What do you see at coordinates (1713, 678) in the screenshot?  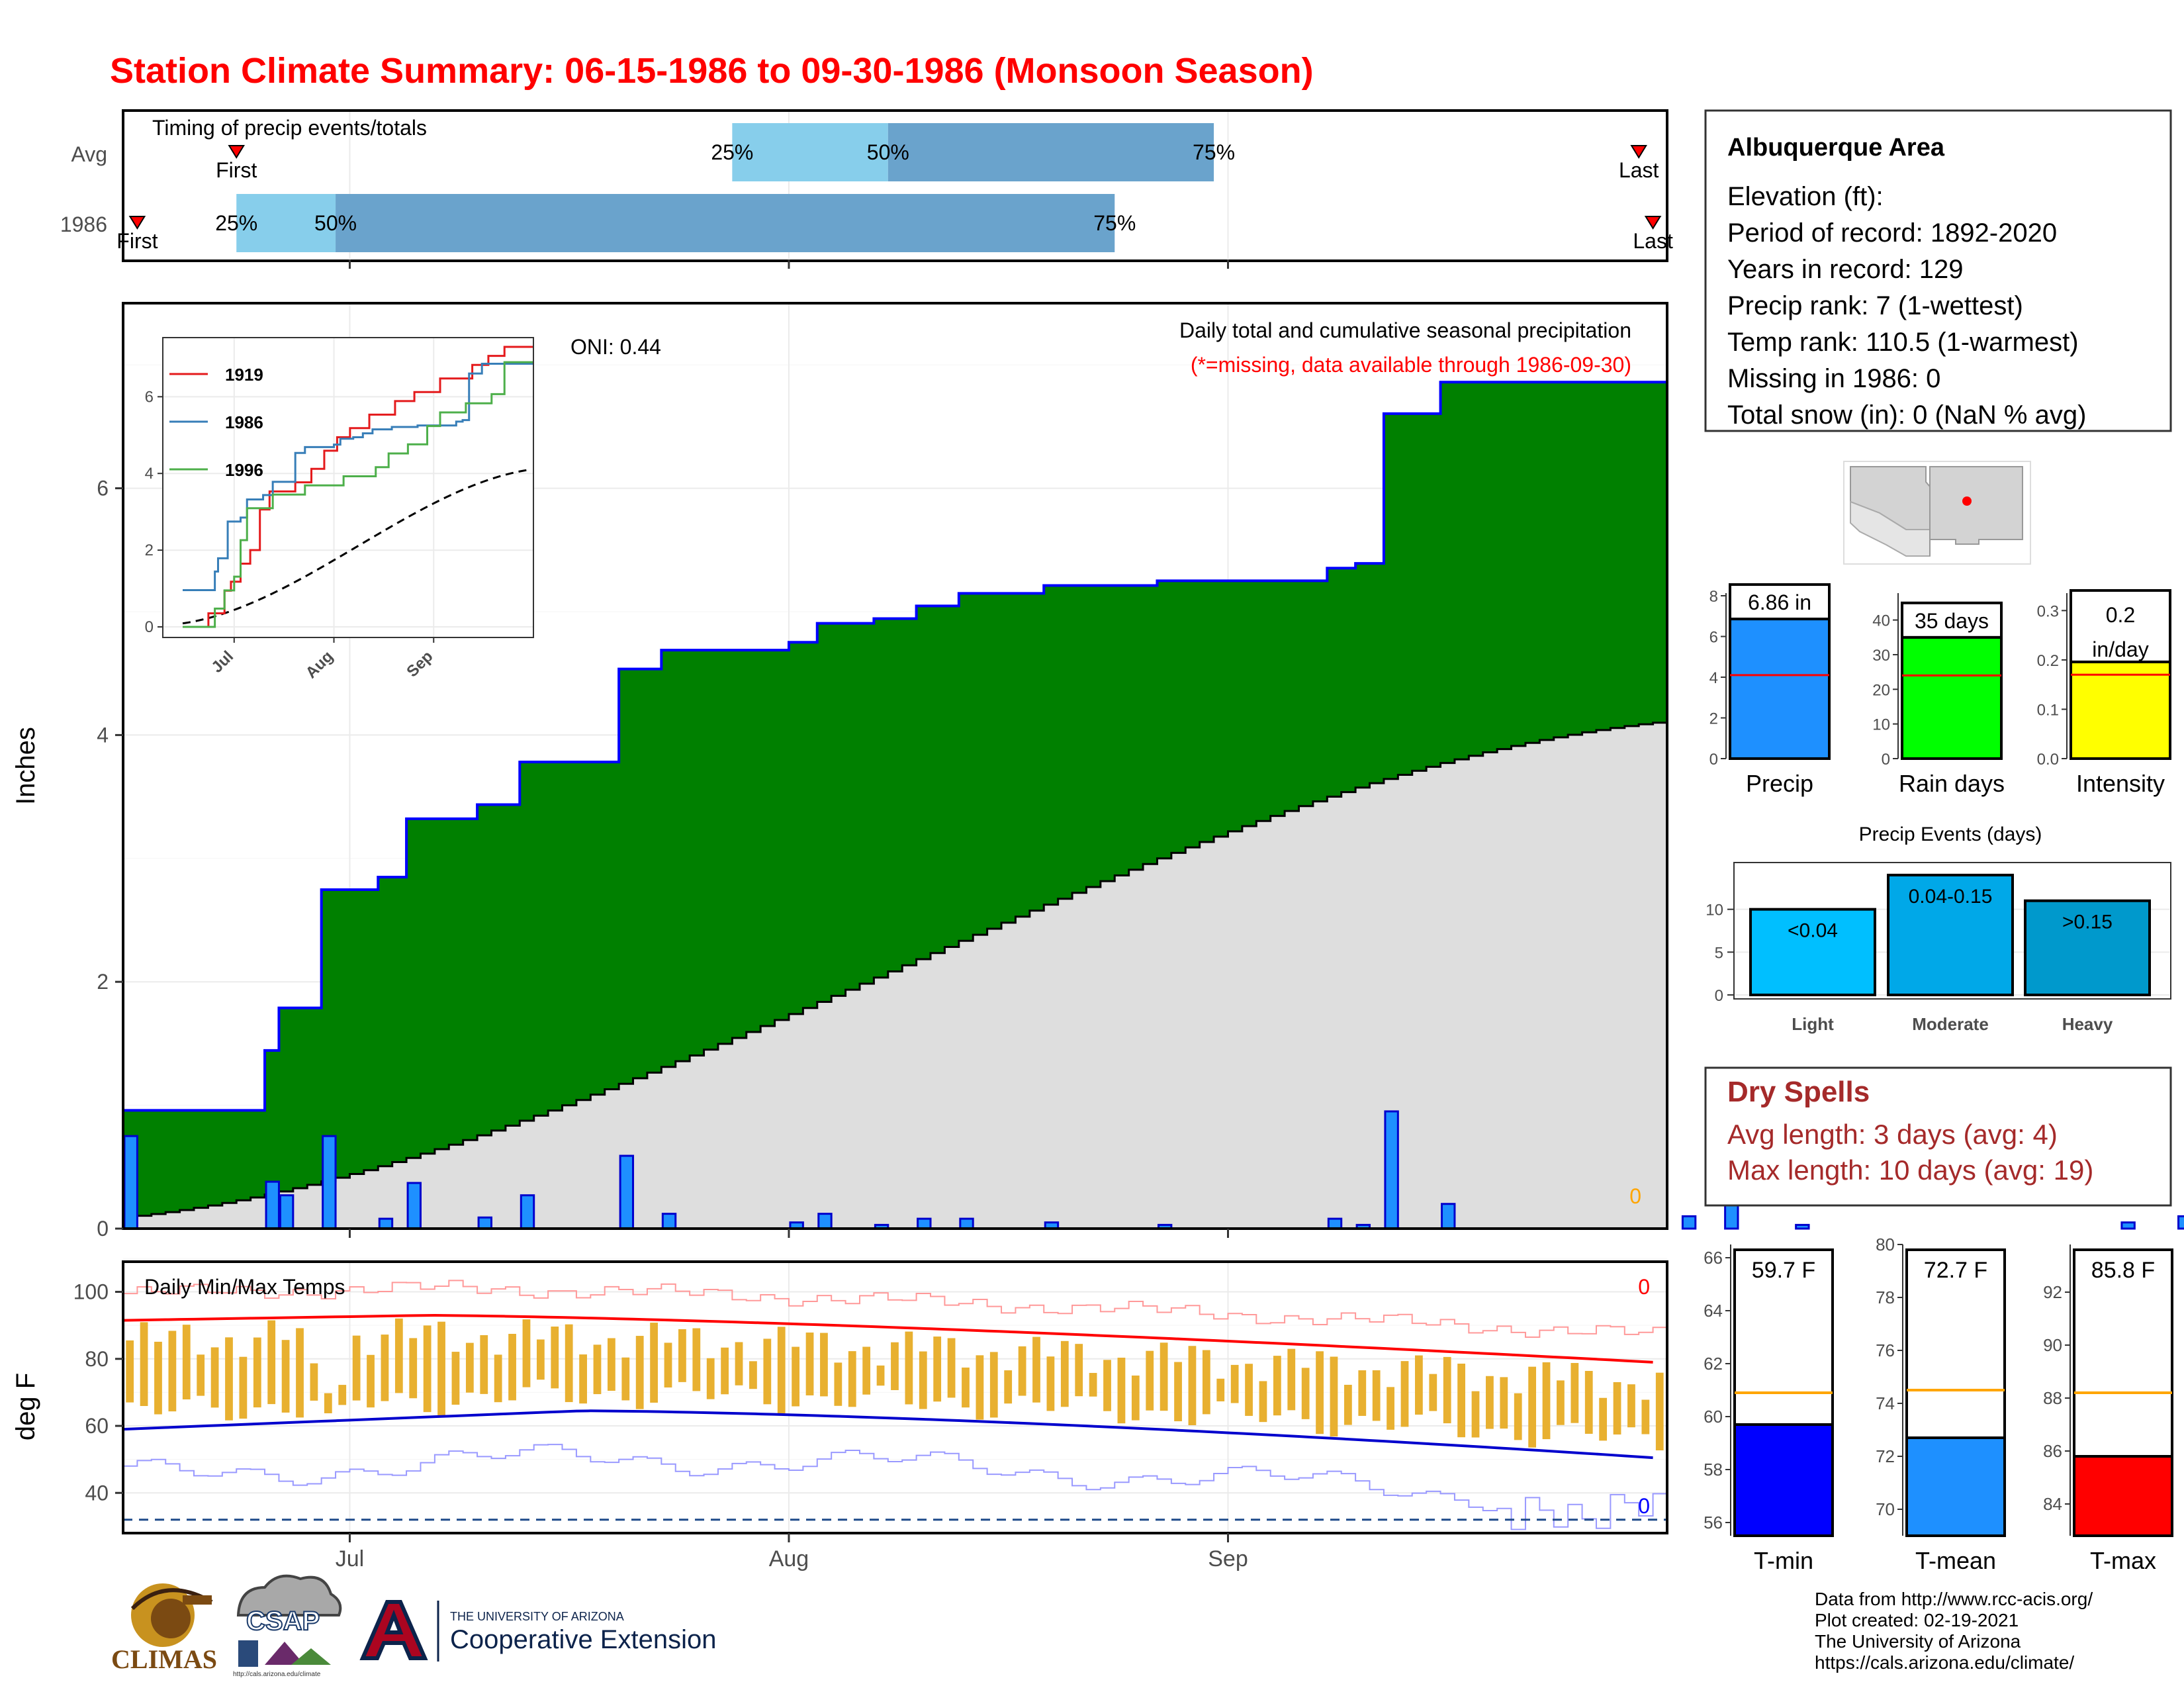 I see `summary-0-tick-2: 4` at bounding box center [1713, 678].